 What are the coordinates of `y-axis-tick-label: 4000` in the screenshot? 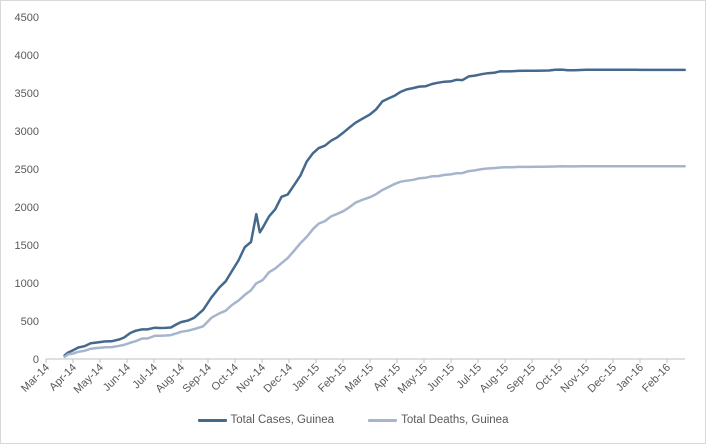 It's located at (27, 56).